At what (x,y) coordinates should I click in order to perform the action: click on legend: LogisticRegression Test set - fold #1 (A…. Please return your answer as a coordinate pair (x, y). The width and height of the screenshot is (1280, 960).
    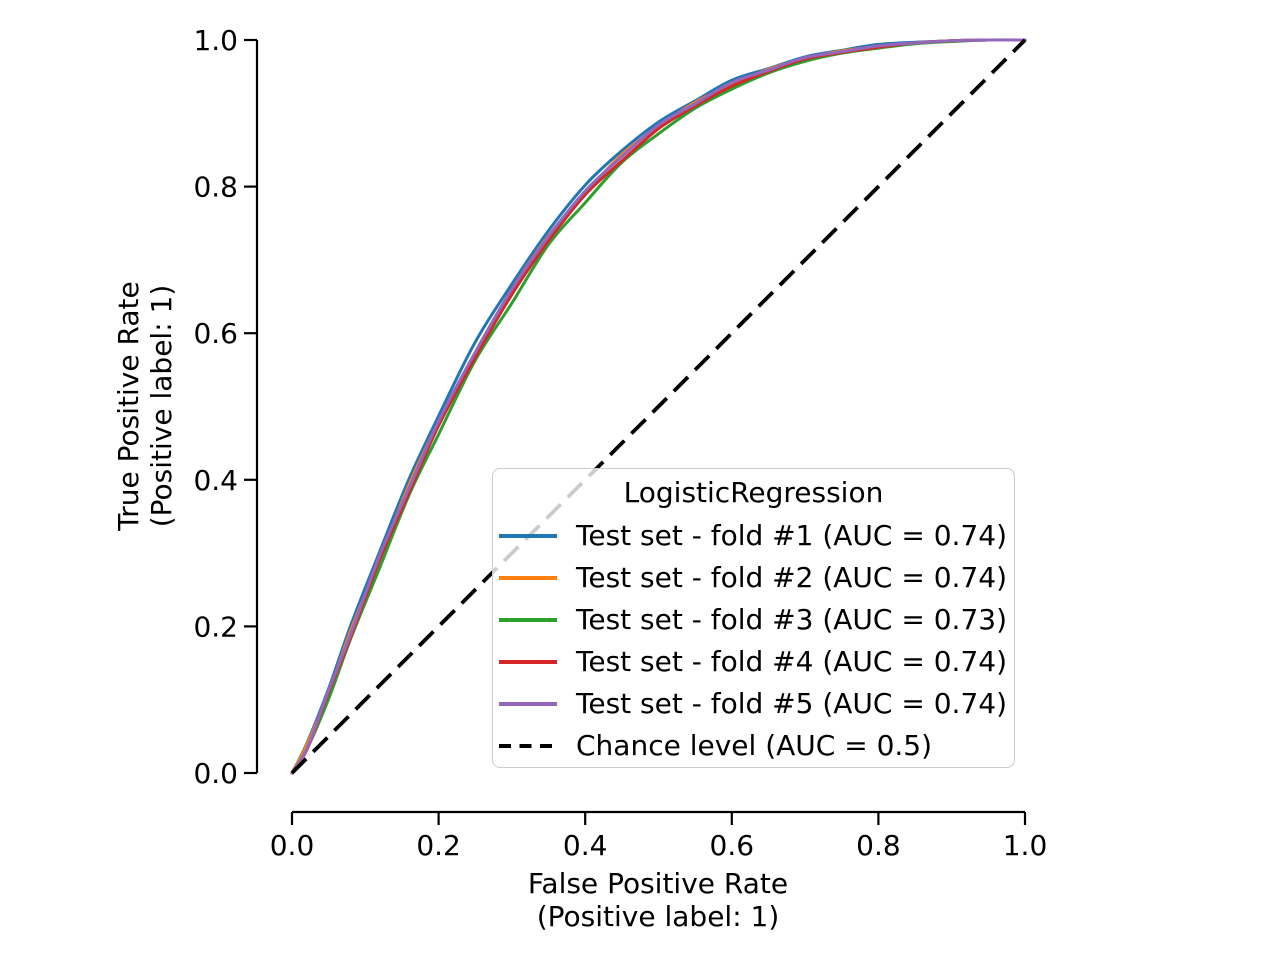
    Looking at the image, I should click on (753, 618).